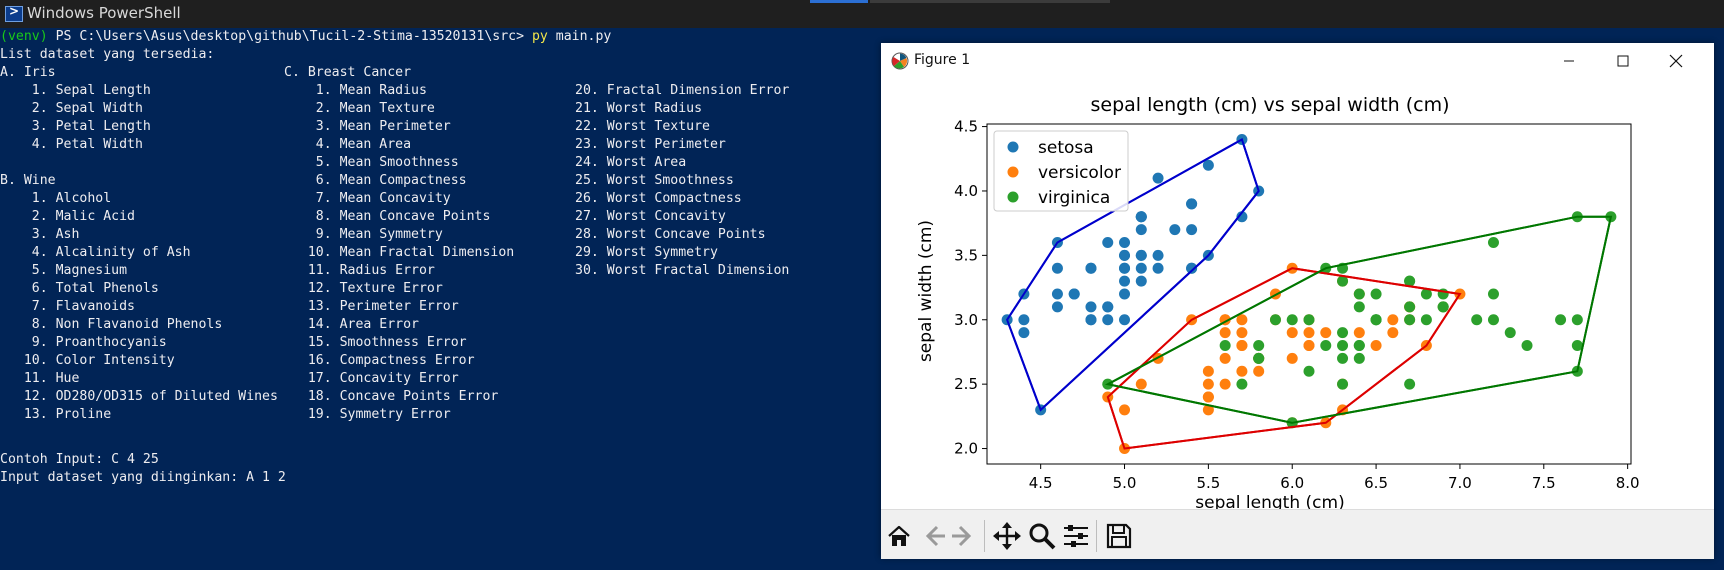  What do you see at coordinates (28, 180) in the screenshot?
I see `console-line: B. Wine` at bounding box center [28, 180].